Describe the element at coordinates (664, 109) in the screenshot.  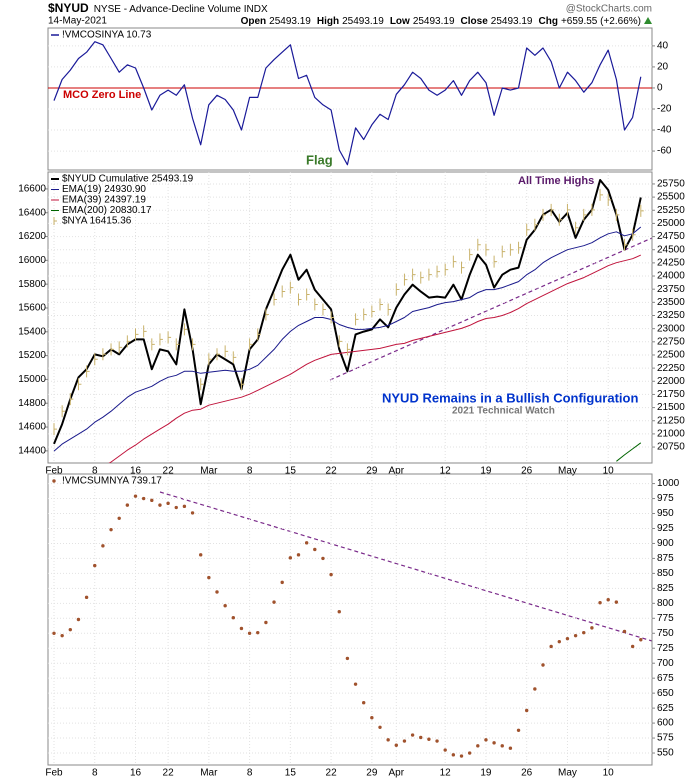
I see `y-tick-label: -20` at that location.